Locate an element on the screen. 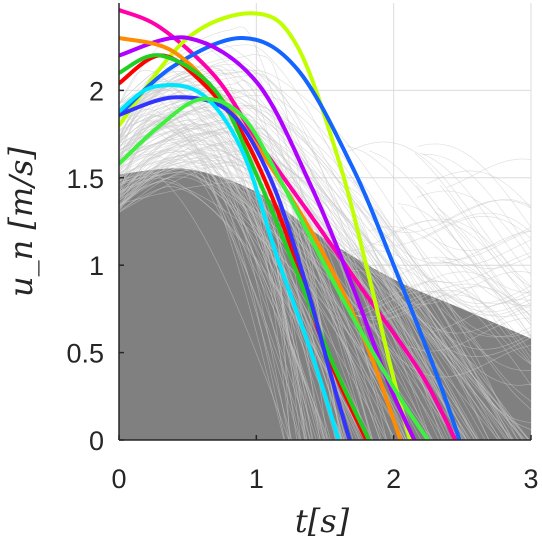 This screenshot has width=542, height=547. y-tick-label: 2 is located at coordinates (96, 91).